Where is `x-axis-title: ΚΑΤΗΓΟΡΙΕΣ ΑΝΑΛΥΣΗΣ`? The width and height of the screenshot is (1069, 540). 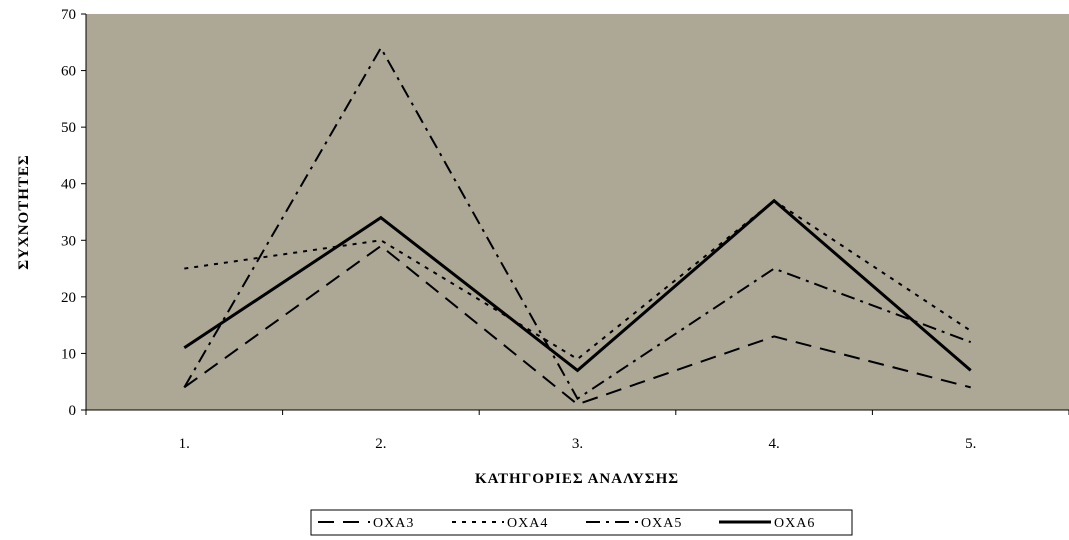
x-axis-title: ΚΑΤΗΓΟΡΙΕΣ ΑΝΑΛΥΣΗΣ is located at coordinates (577, 479).